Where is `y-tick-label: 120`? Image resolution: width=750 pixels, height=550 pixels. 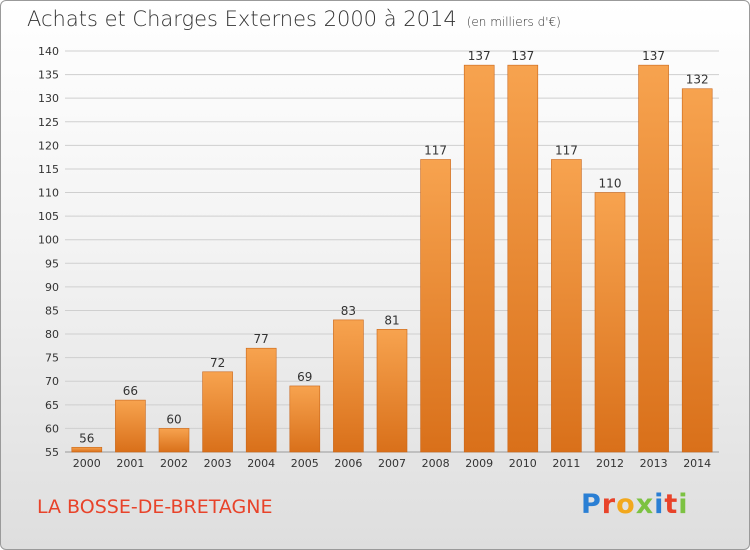 y-tick-label: 120 is located at coordinates (48, 145).